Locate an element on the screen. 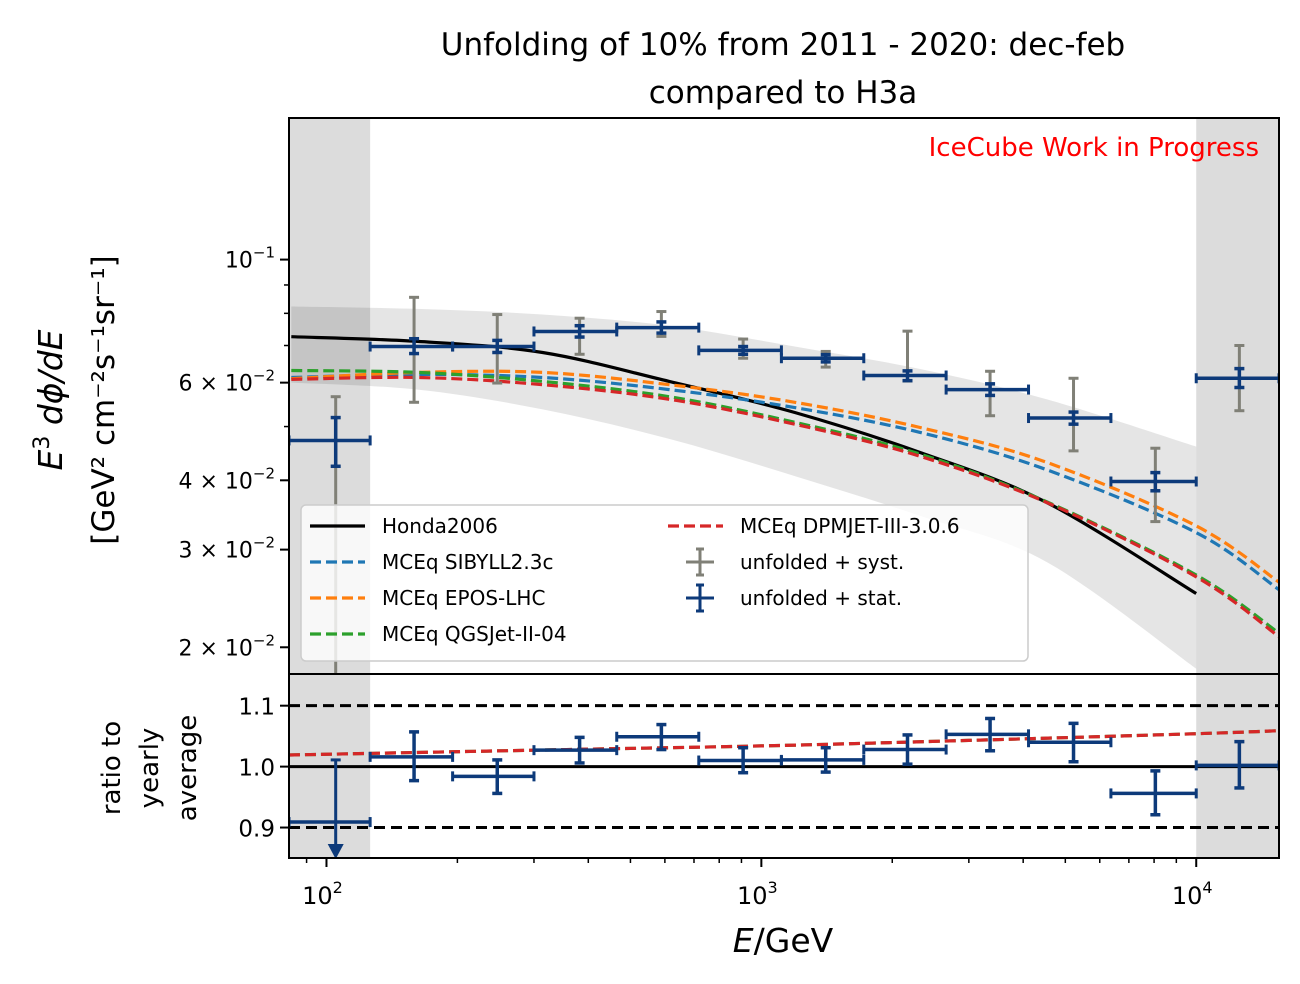  ratio-label-line3: average is located at coordinates (188, 768).